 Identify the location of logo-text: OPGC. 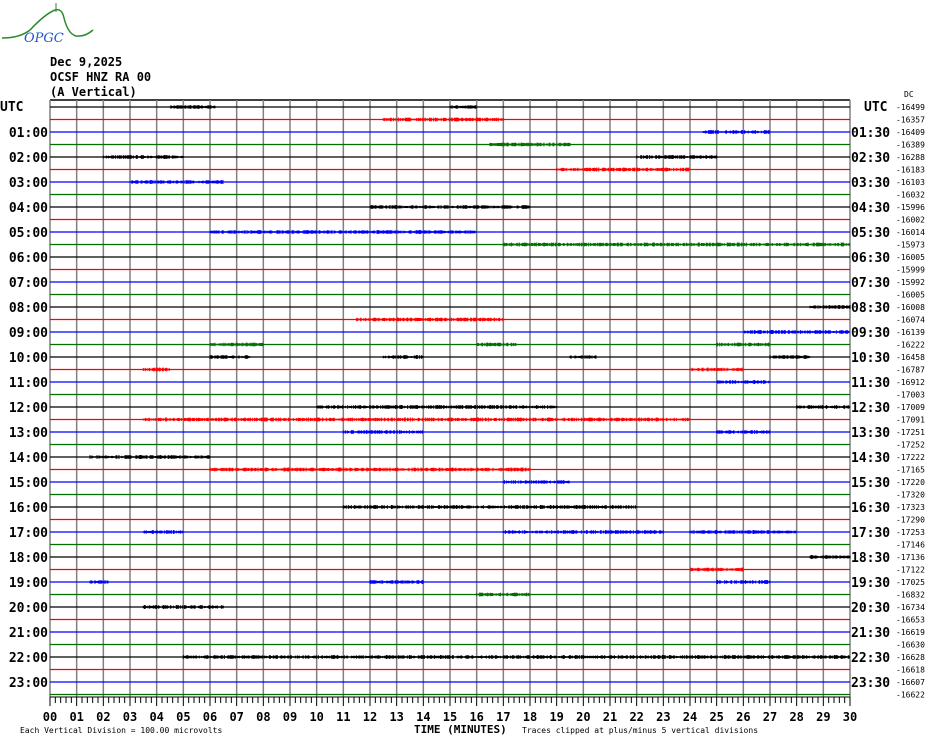
(44, 38).